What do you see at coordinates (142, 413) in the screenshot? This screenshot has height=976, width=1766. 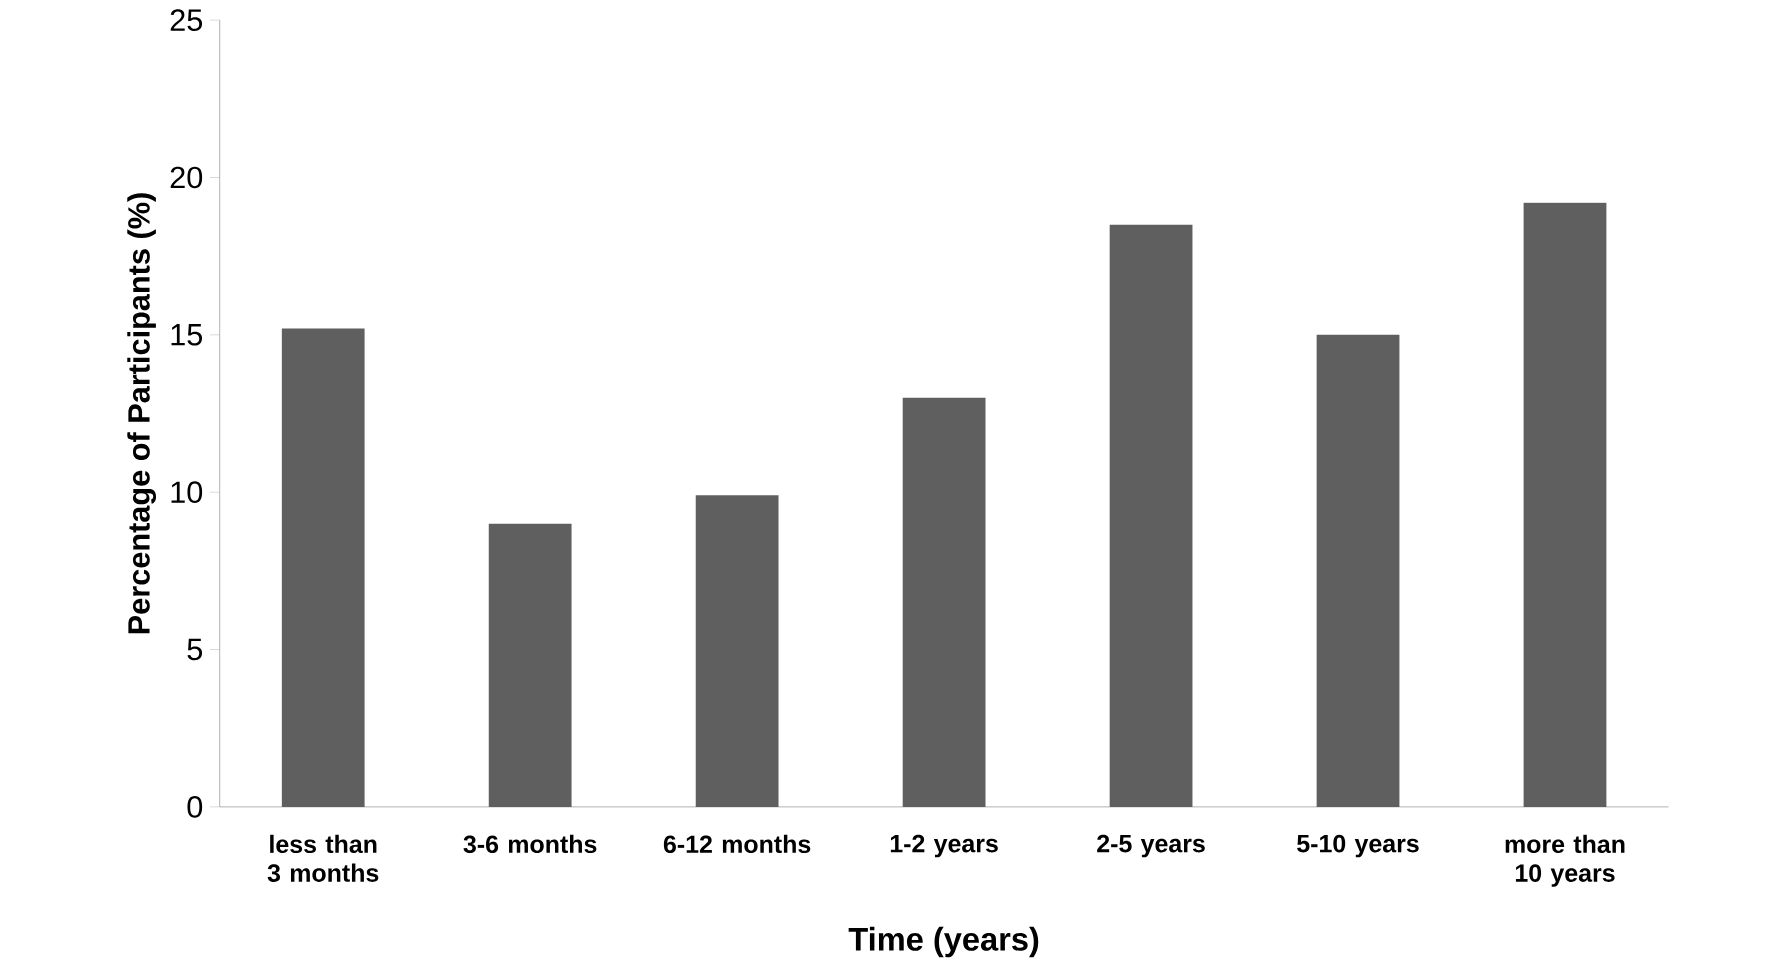 I see `y-axis-title: Percentage of Participants (%)` at bounding box center [142, 413].